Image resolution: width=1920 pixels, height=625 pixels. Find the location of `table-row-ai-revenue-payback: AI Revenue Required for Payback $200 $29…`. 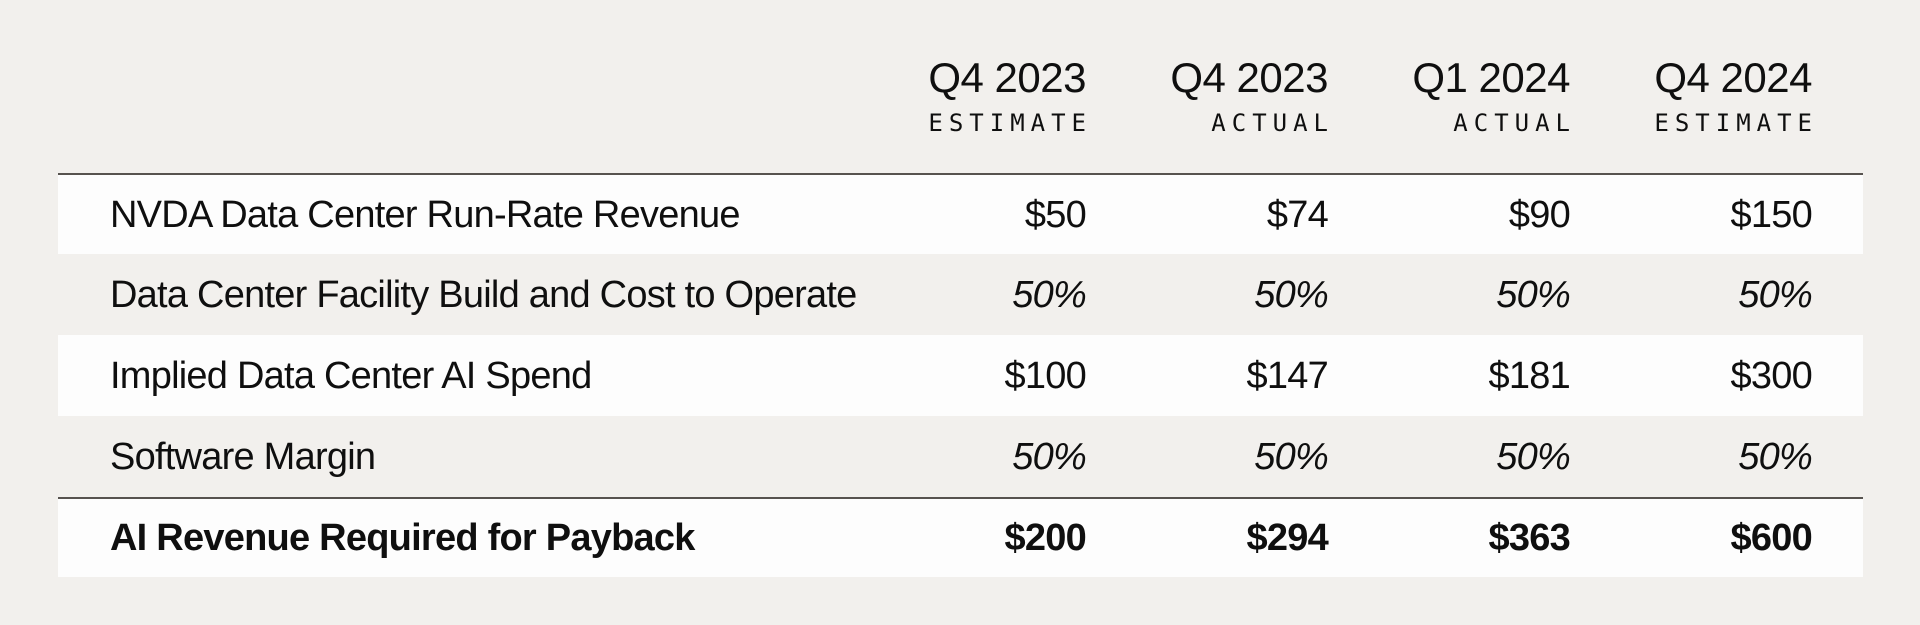

table-row-ai-revenue-payback: AI Revenue Required for Payback $200 $29… is located at coordinates (960, 537).